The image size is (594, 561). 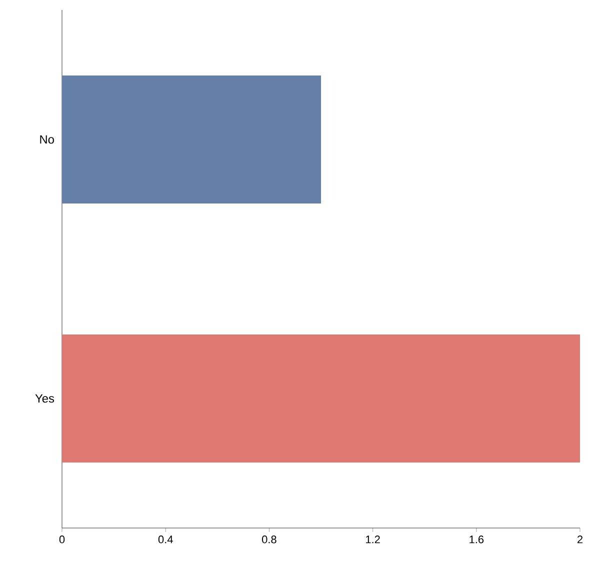 What do you see at coordinates (47, 139) in the screenshot?
I see `y-tick-label: No` at bounding box center [47, 139].